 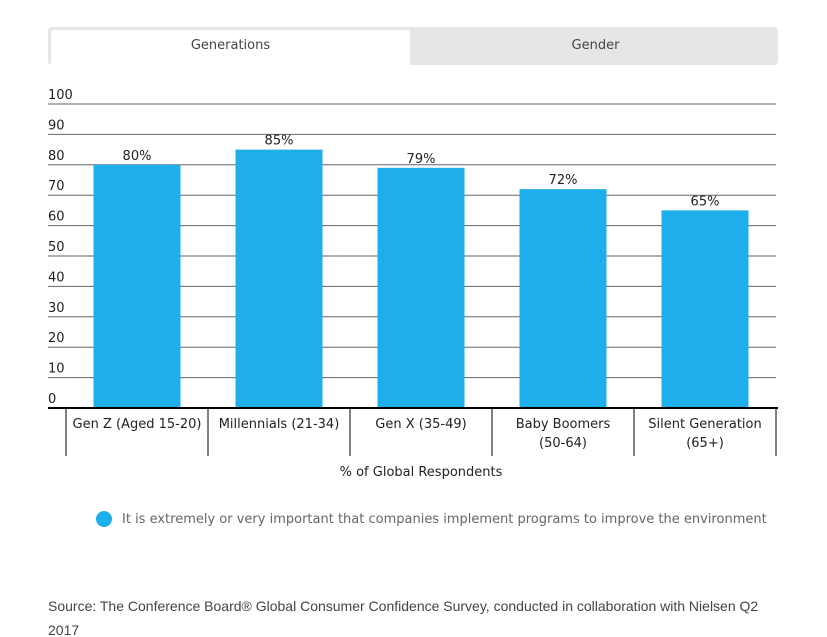 I want to click on tab-gender: Gender, so click(x=595, y=45).